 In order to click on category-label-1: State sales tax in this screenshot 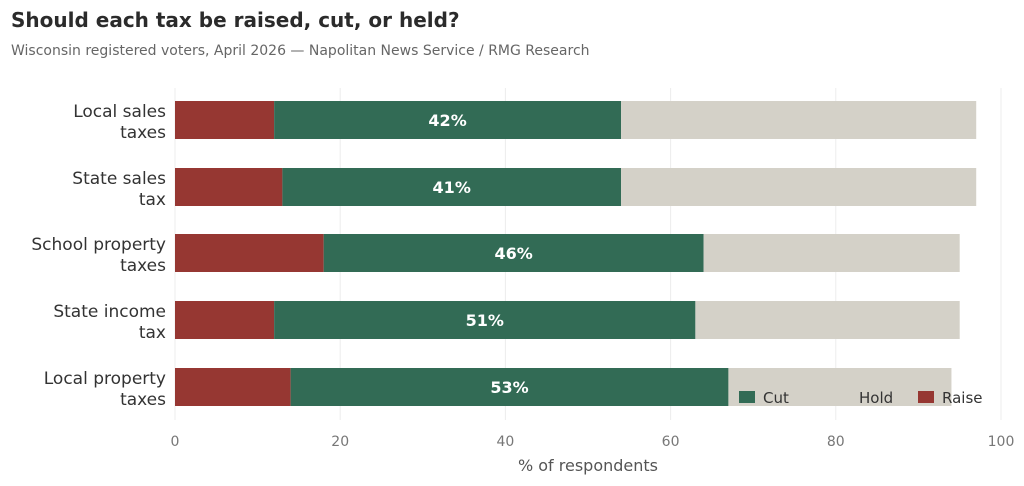, I will do `click(119, 189)`.